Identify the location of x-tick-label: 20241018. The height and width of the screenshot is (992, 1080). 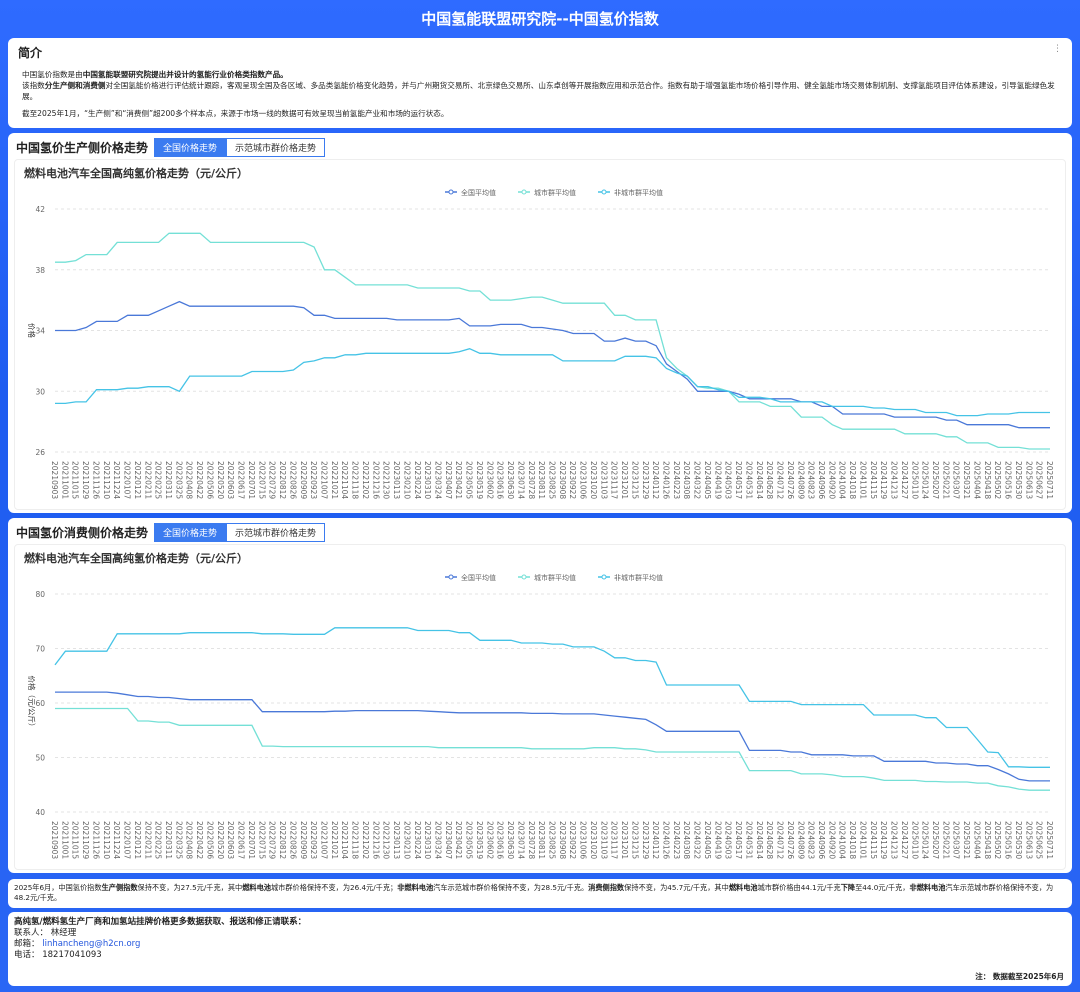
(852, 840).